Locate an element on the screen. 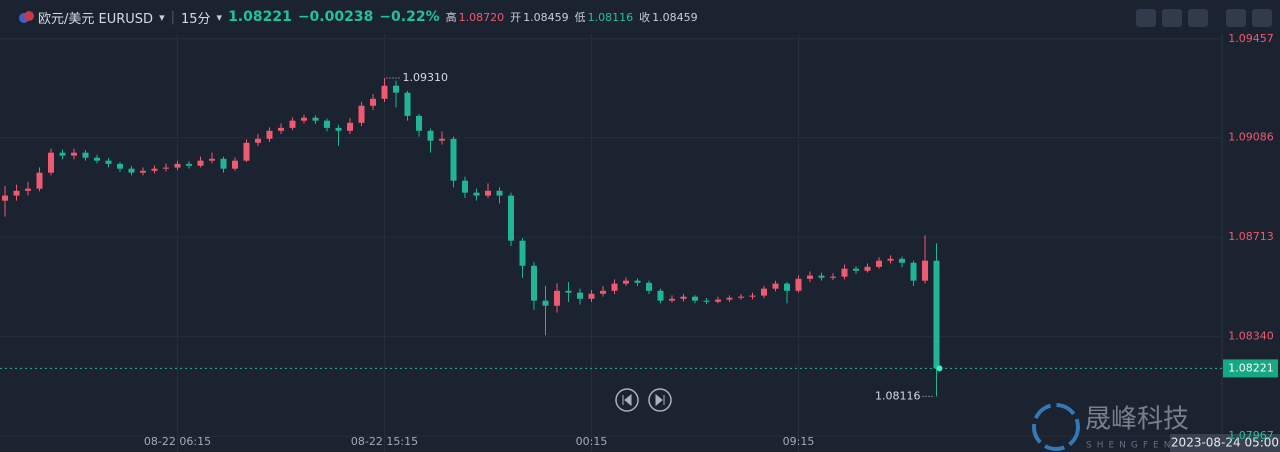 This screenshot has width=1280, height=452. time-label: 2023-08-24 05:00 is located at coordinates (1225, 443).